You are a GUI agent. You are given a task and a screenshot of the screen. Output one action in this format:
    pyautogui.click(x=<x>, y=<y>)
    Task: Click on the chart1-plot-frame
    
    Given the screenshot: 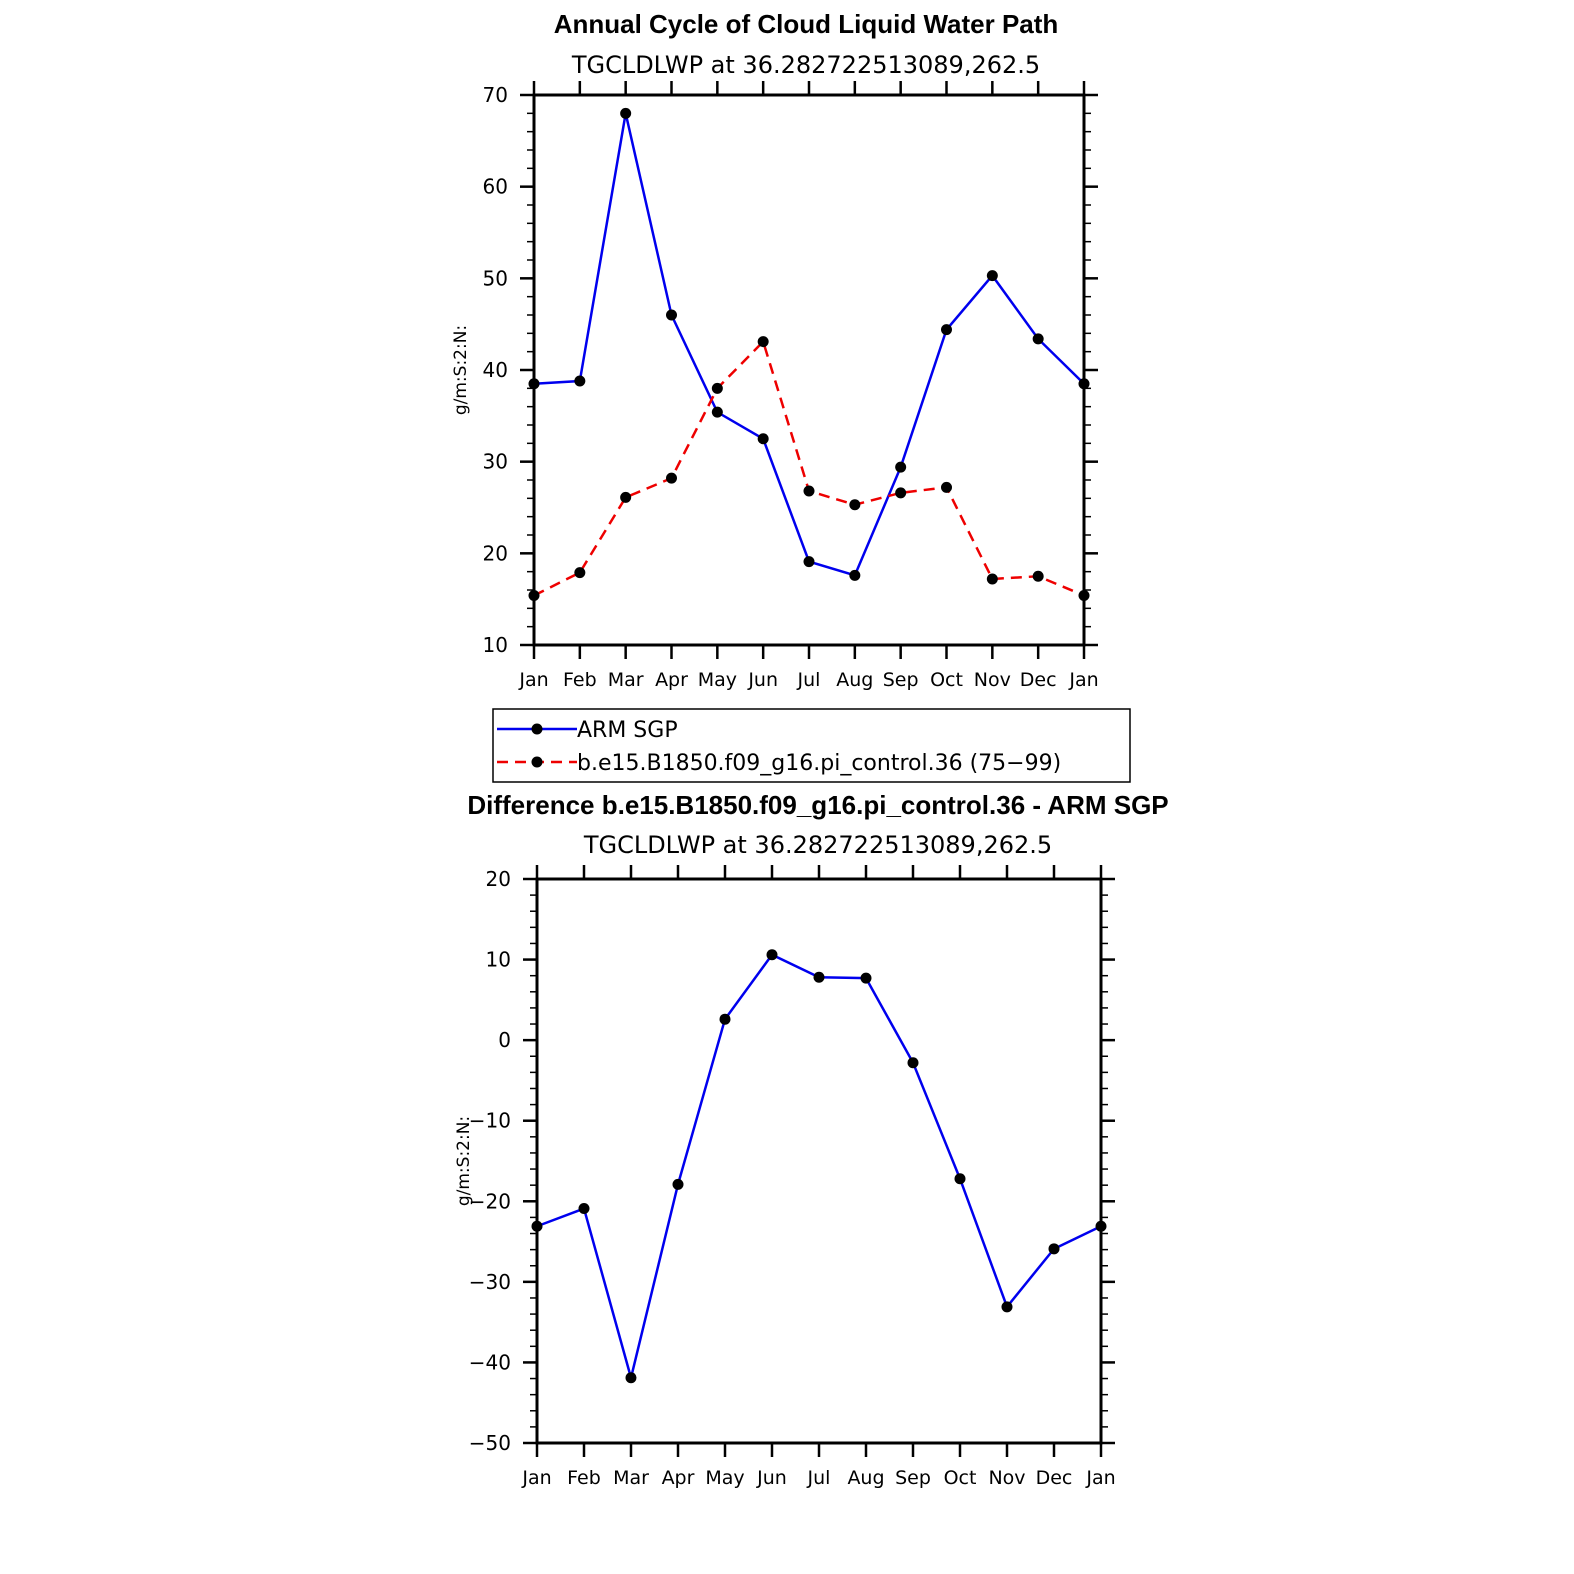 What is the action you would take?
    pyautogui.click(x=819, y=1161)
    